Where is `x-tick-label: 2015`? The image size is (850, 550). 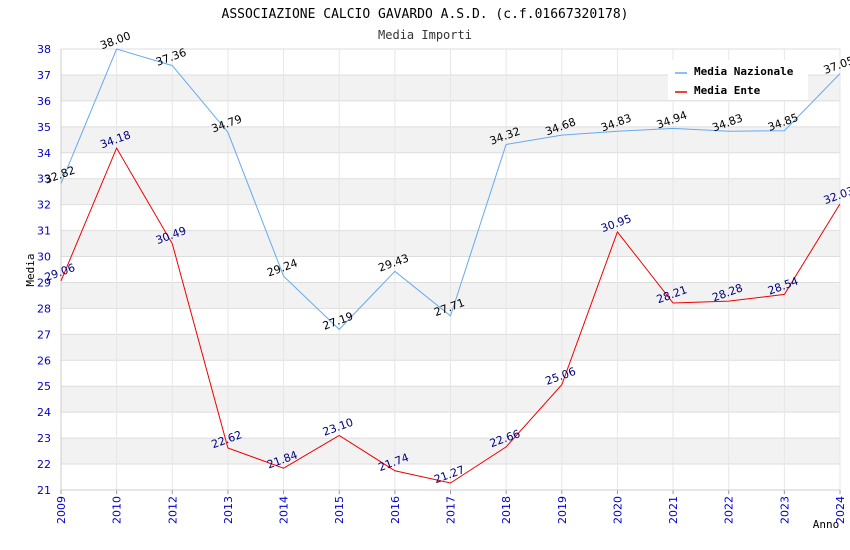
x-tick-label: 2015 is located at coordinates (339, 510).